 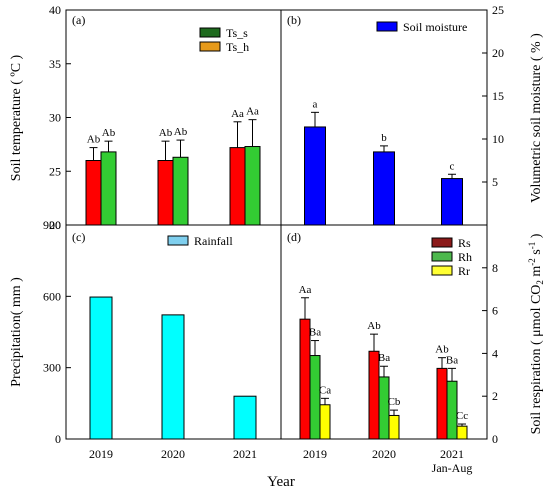 What do you see at coordinates (294, 20) in the screenshot?
I see `panel-b-label: (b)` at bounding box center [294, 20].